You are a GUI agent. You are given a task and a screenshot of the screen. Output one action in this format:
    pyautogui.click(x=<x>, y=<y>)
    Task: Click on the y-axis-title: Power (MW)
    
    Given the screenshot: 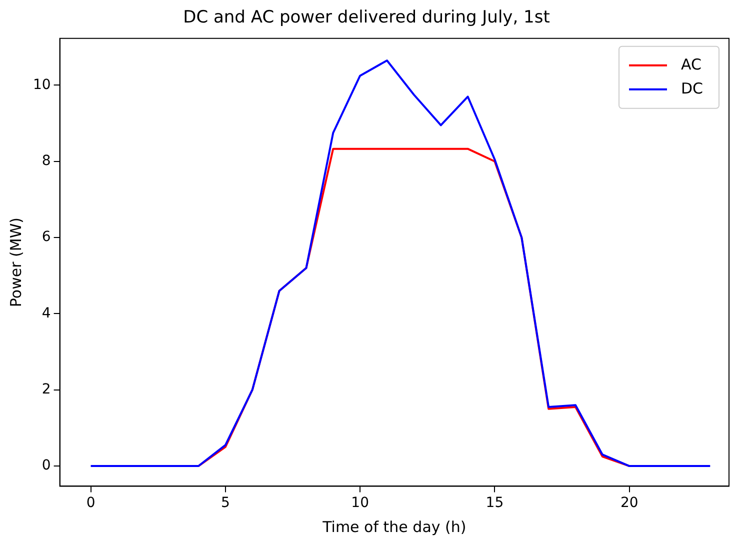 What is the action you would take?
    pyautogui.click(x=15, y=262)
    